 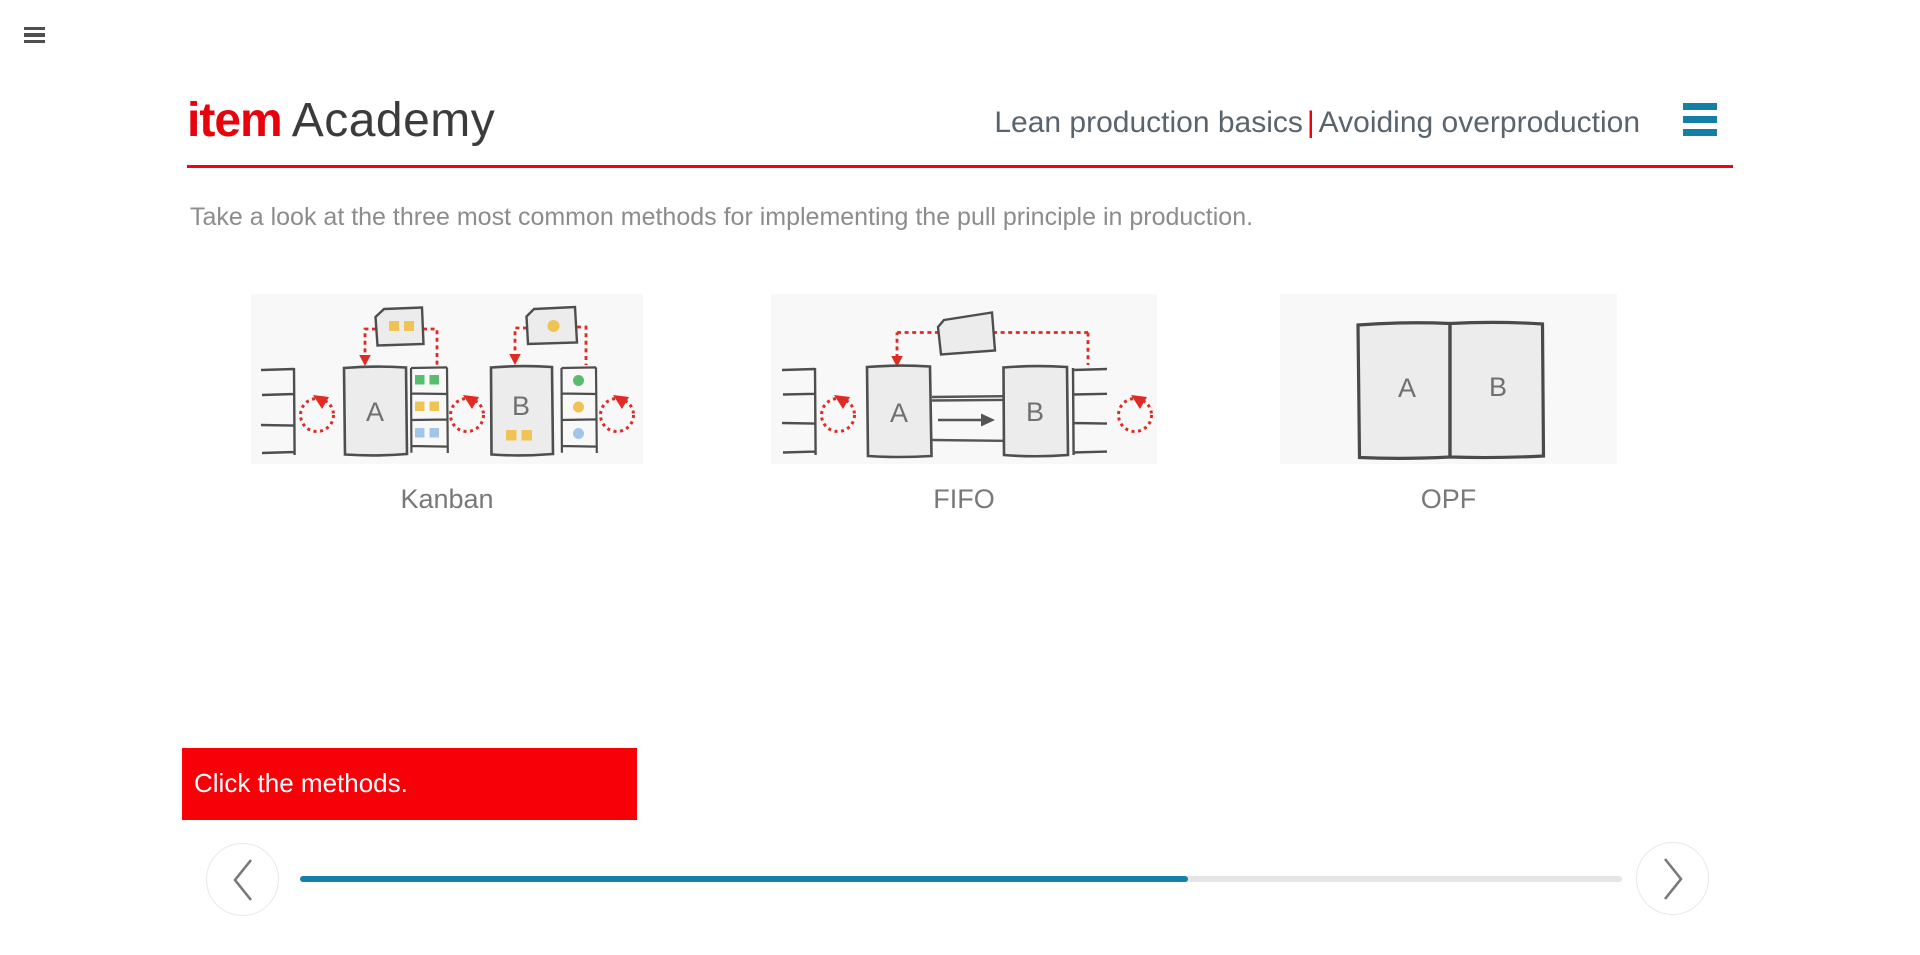 I want to click on window-menu-icon, so click(x=34, y=35).